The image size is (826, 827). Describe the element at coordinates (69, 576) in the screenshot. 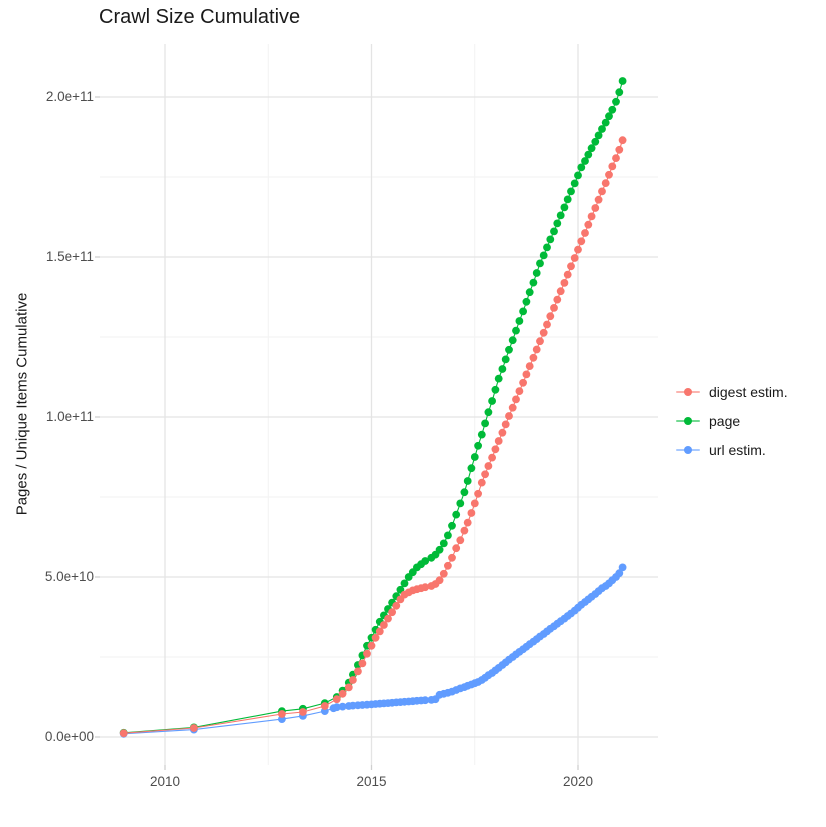

I see `y-tick-label-1: 5.0e+10` at that location.